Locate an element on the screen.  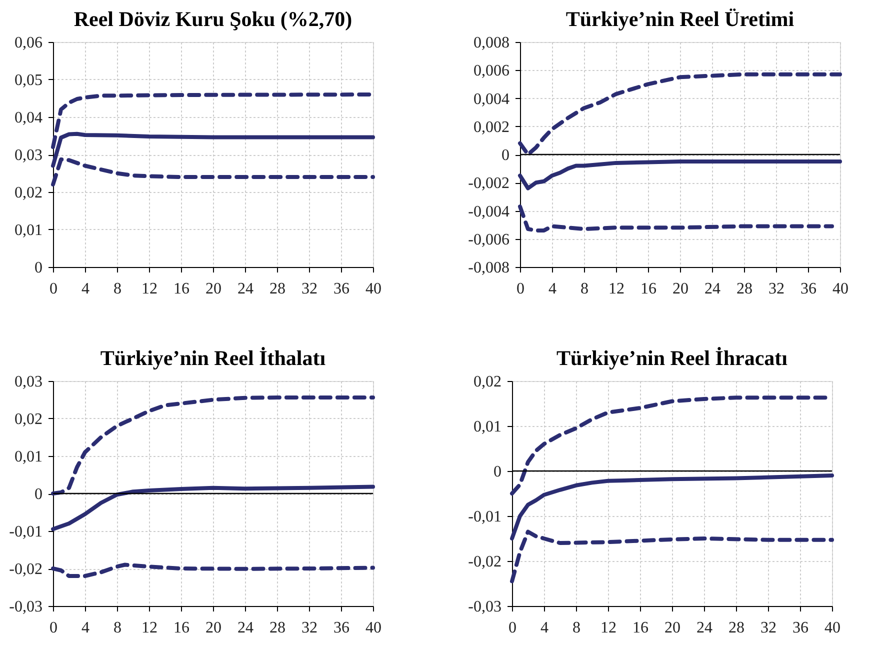
y-tick-label: 0,04 is located at coordinates (28, 118).